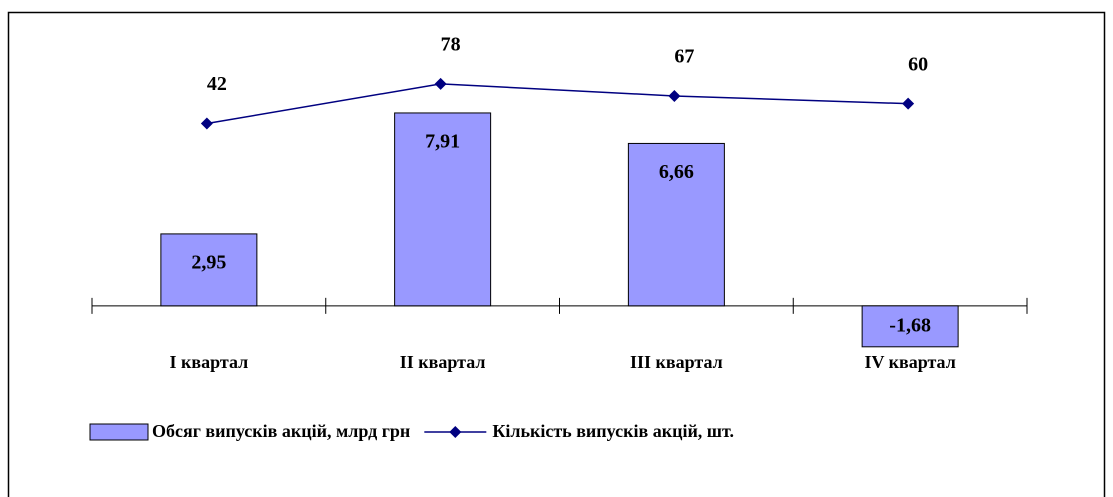  I want to click on legend-marker, so click(455, 432).